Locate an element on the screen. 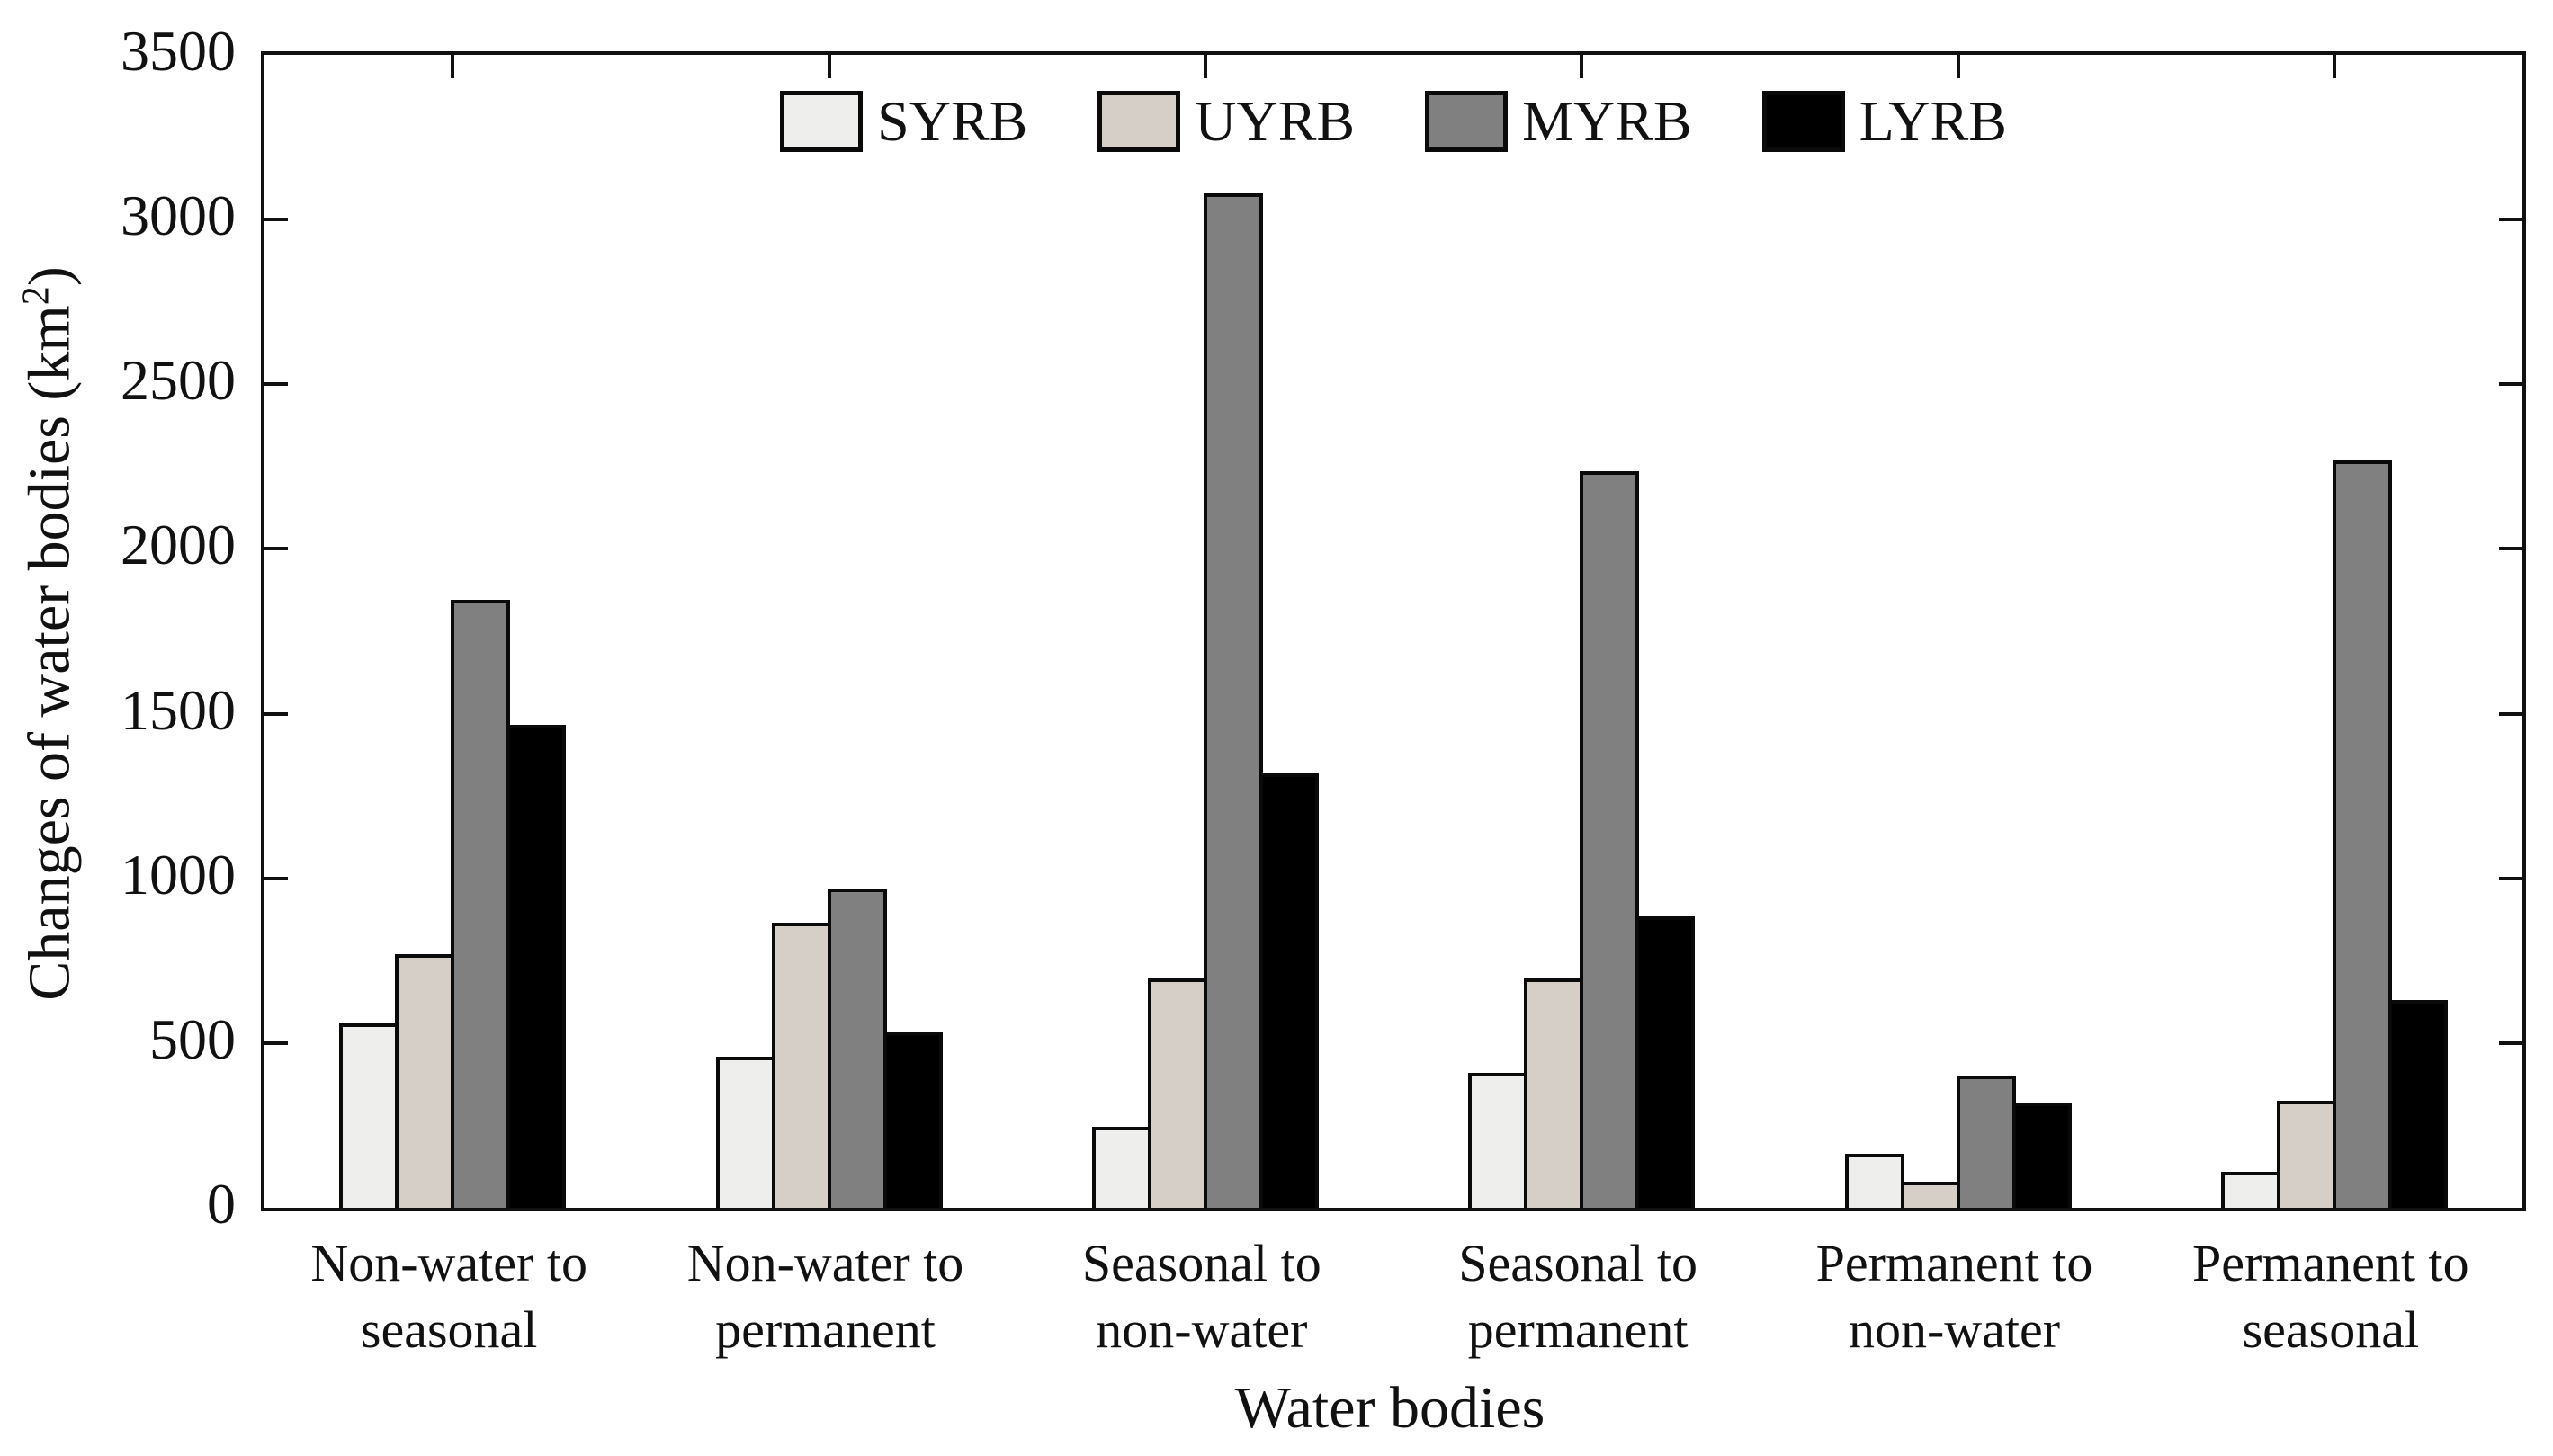 The image size is (2553, 1456). x-category-label: Non-water to seasonal is located at coordinates (448, 1296).